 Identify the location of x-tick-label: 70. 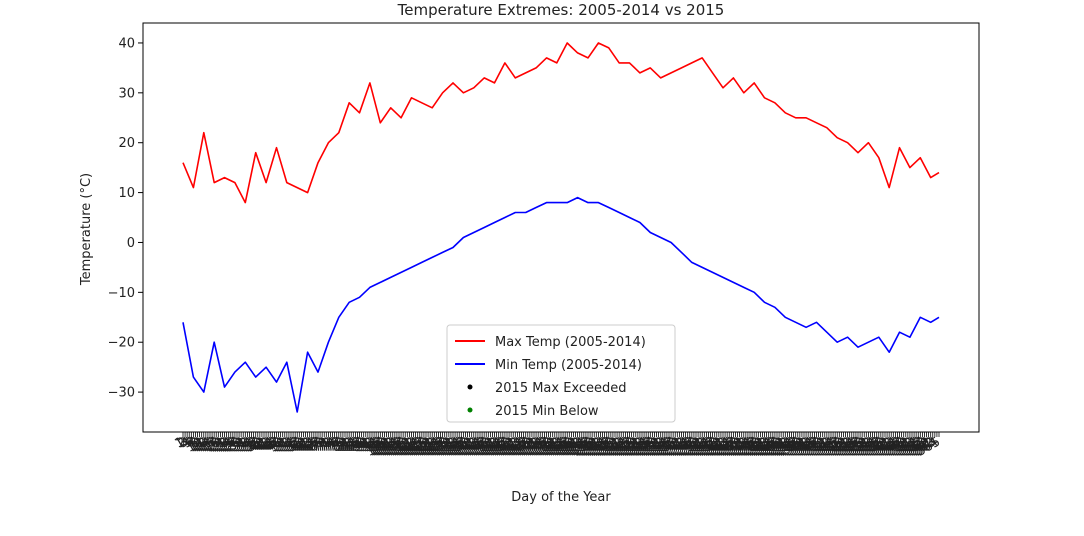
(319, 444).